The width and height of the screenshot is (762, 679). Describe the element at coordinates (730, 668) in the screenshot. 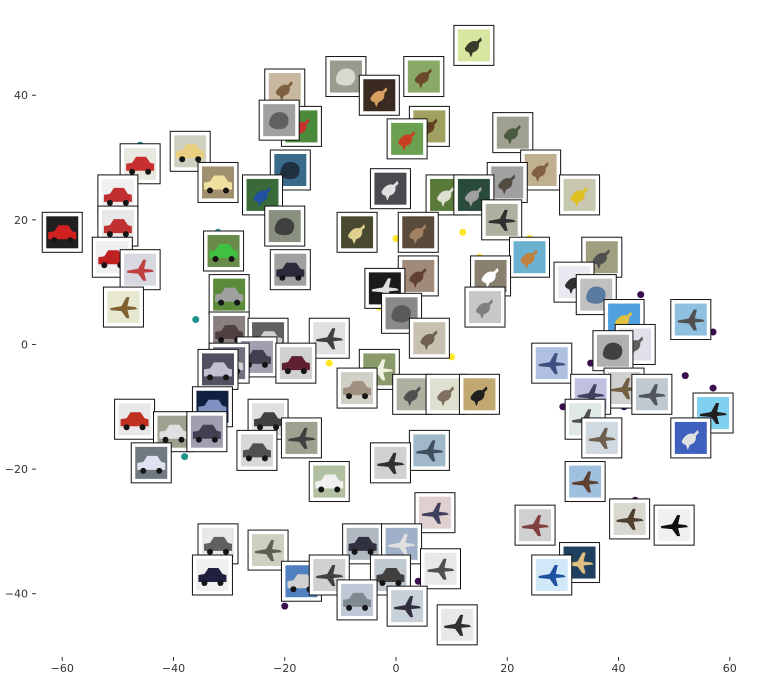

I see `x-tick-label: 60` at that location.